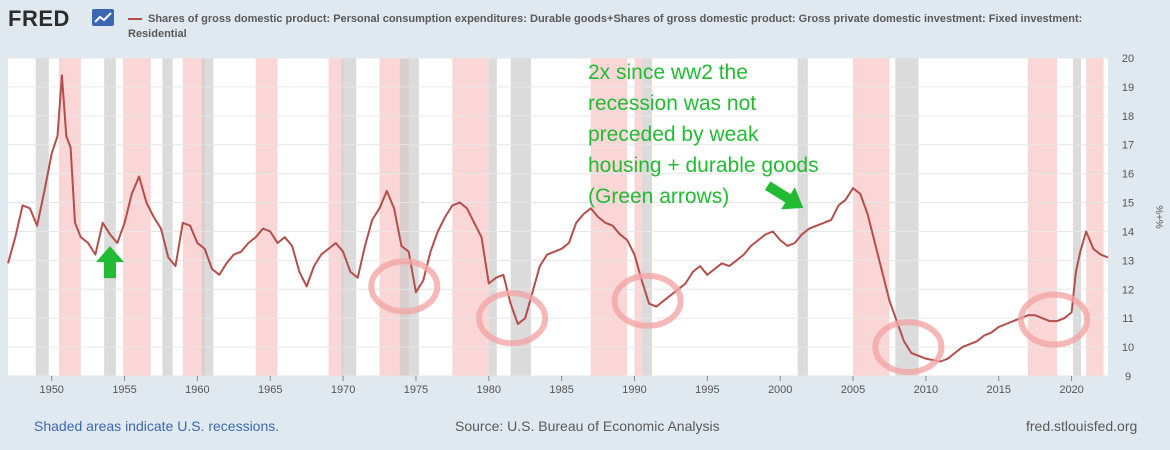 This screenshot has width=1170, height=450. I want to click on fred-logo: FRED, so click(39, 18).